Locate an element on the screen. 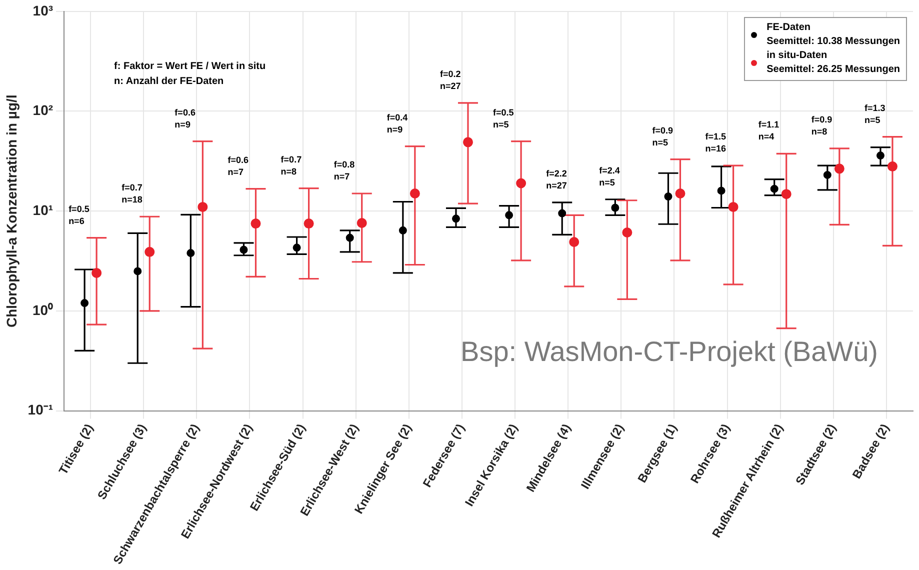 The width and height of the screenshot is (919, 570). annotation: f=0.6 n=7 is located at coordinates (238, 165).